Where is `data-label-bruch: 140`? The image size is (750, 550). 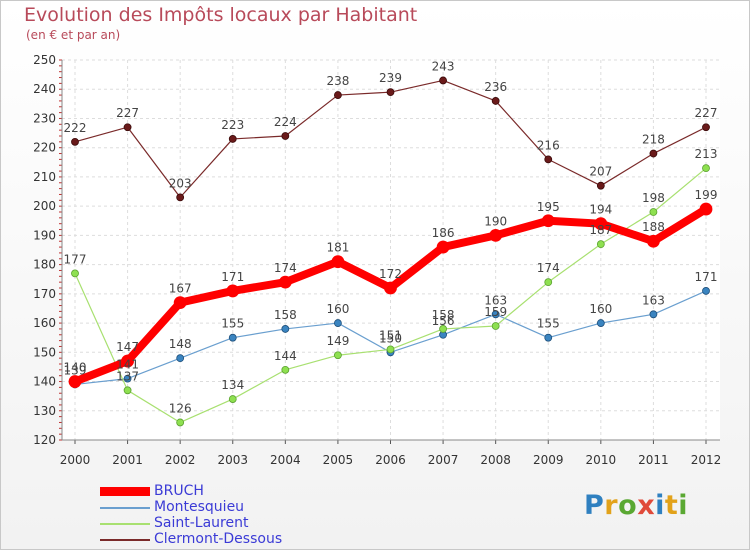 data-label-bruch: 140 is located at coordinates (75, 368).